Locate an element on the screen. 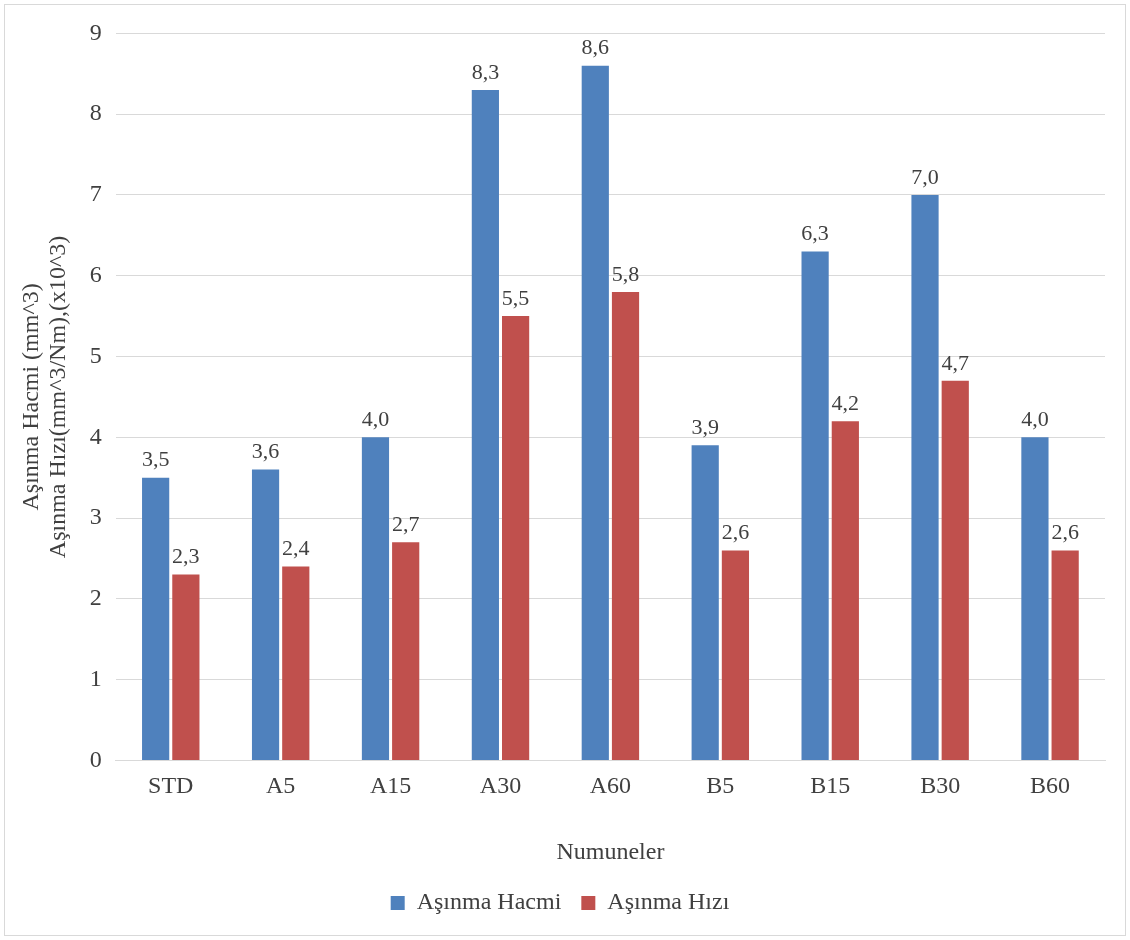  x-tick-label: STD is located at coordinates (171, 785).